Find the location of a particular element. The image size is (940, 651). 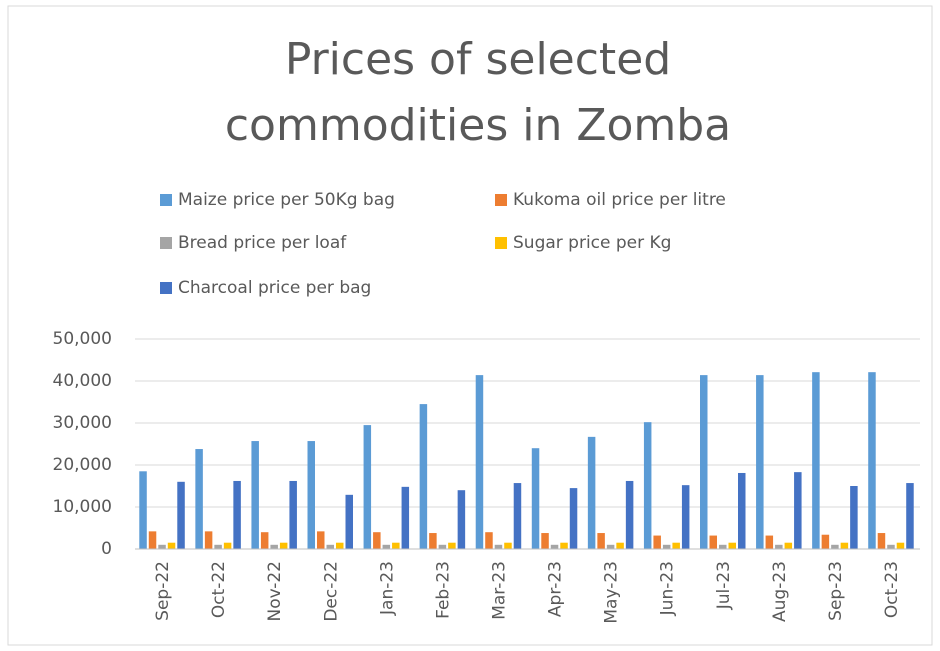

x-tick-label: Feb-23 is located at coordinates (443, 590).